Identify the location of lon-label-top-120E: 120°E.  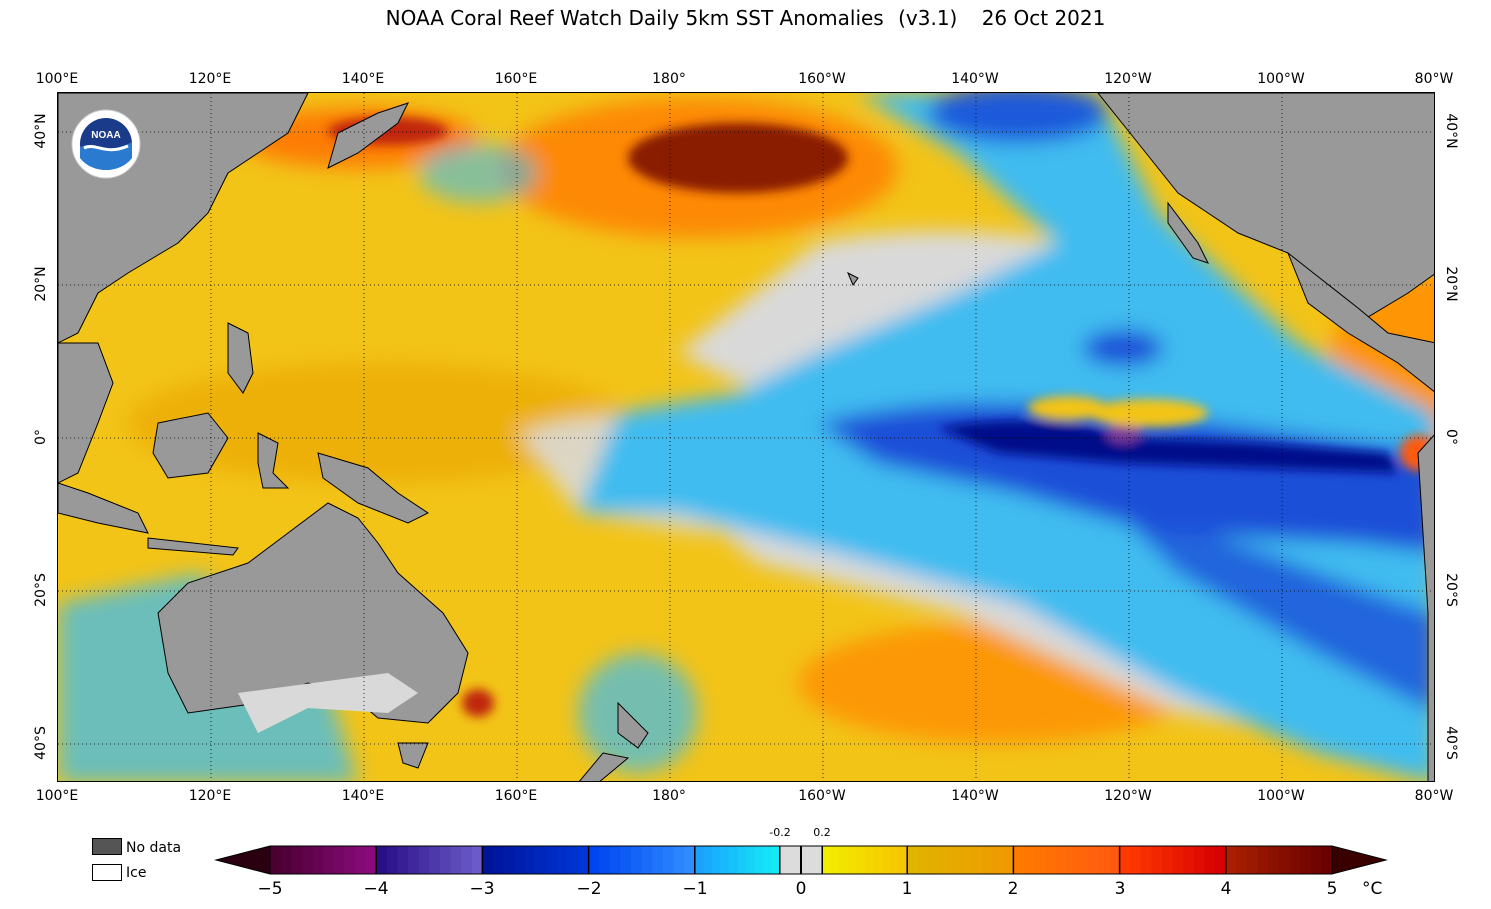
(210, 79).